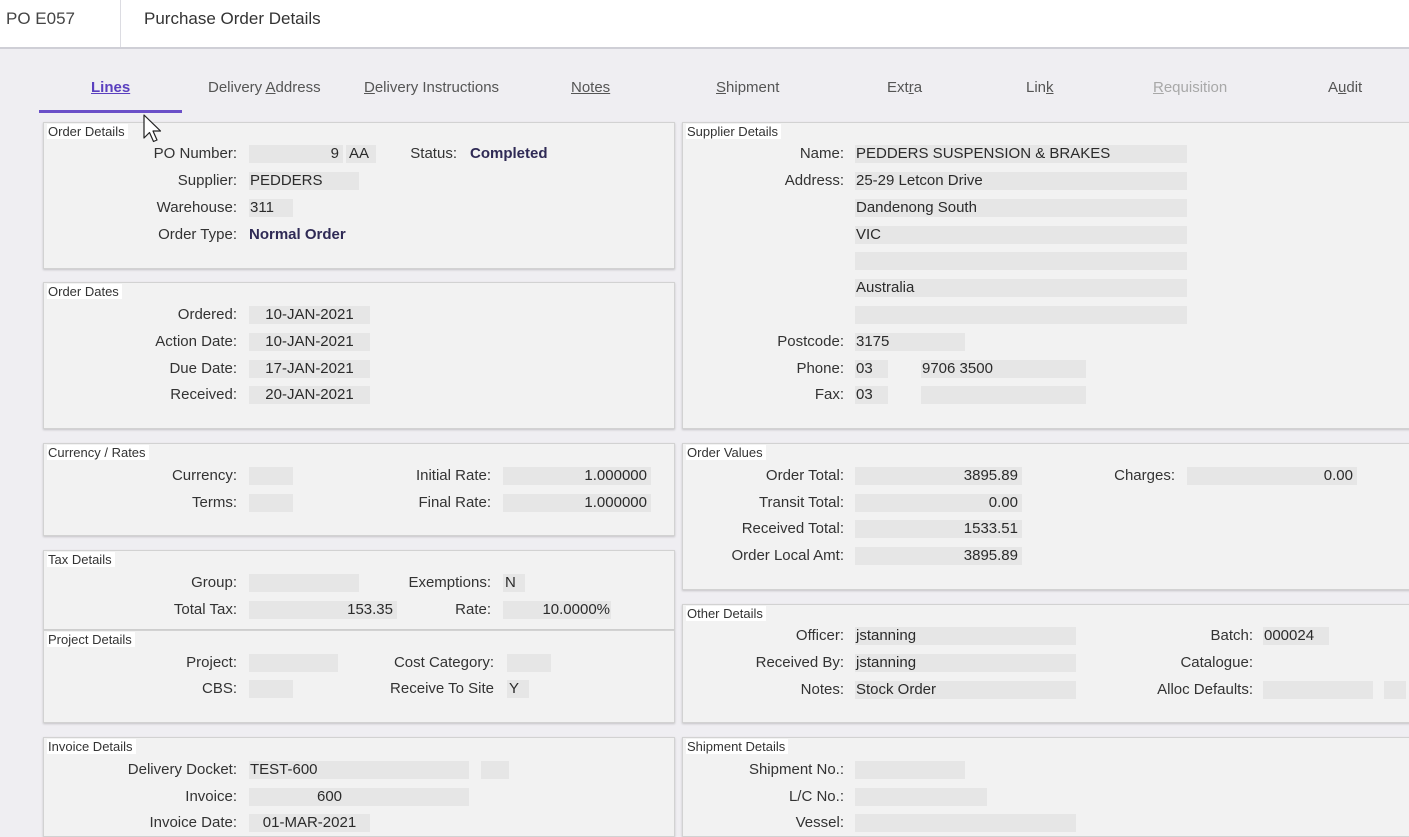  Describe the element at coordinates (577, 476) in the screenshot. I see `initial-rate-field: 1.000000` at that location.